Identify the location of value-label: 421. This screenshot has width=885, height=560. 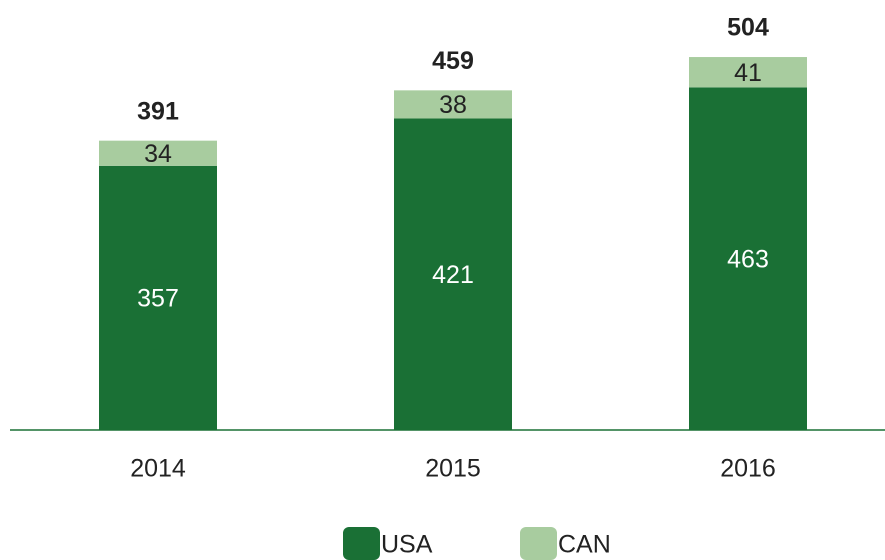
(453, 275).